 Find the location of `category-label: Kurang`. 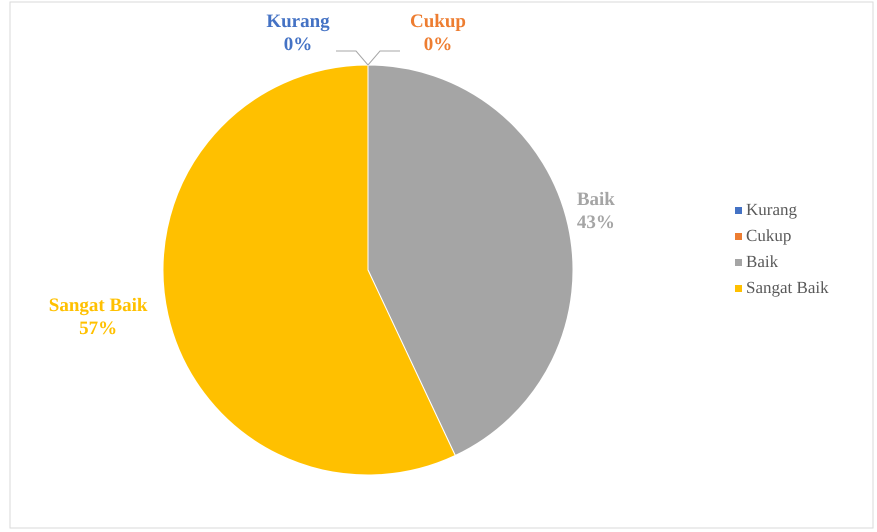

category-label: Kurang is located at coordinates (298, 21).